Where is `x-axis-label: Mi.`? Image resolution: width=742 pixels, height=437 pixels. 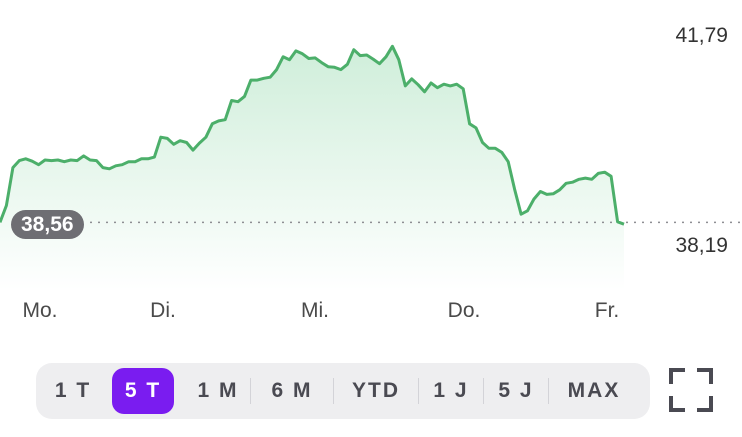
x-axis-label: Mi. is located at coordinates (315, 310).